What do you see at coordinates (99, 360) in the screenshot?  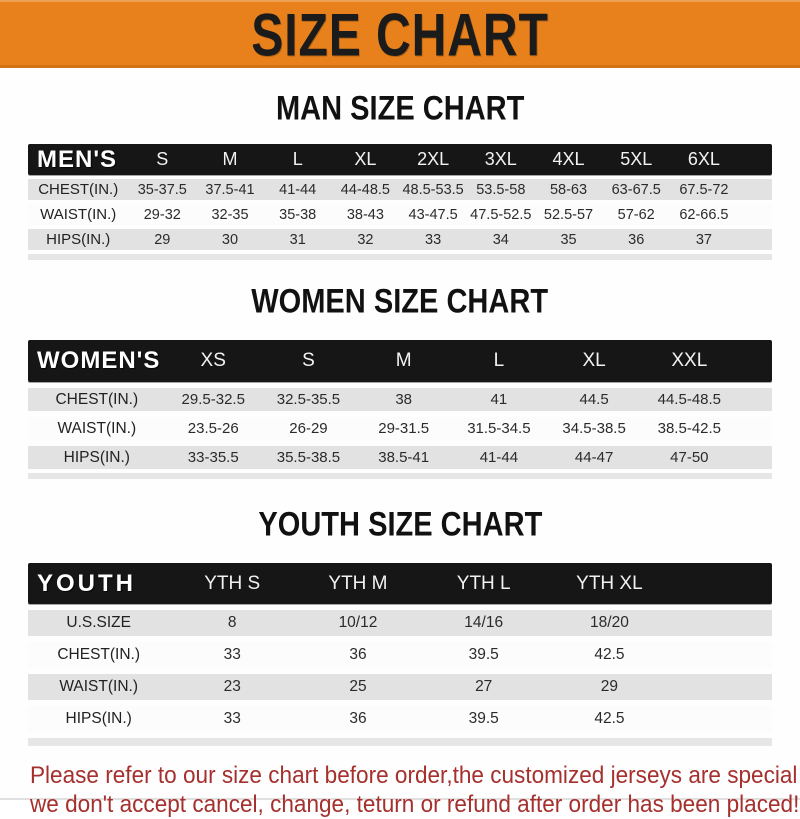 I see `table-title-cell: WOMEN'S` at bounding box center [99, 360].